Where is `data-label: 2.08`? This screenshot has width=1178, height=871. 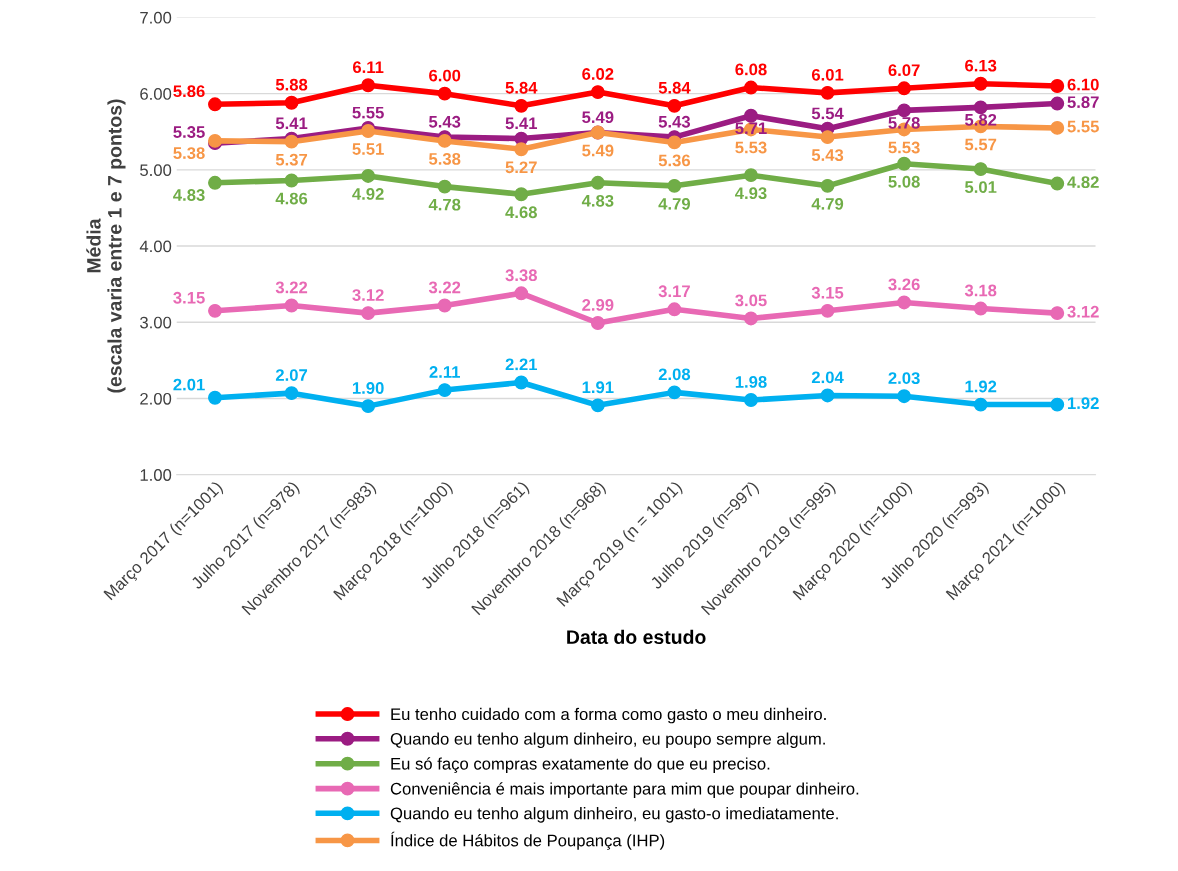 data-label: 2.08 is located at coordinates (674, 374).